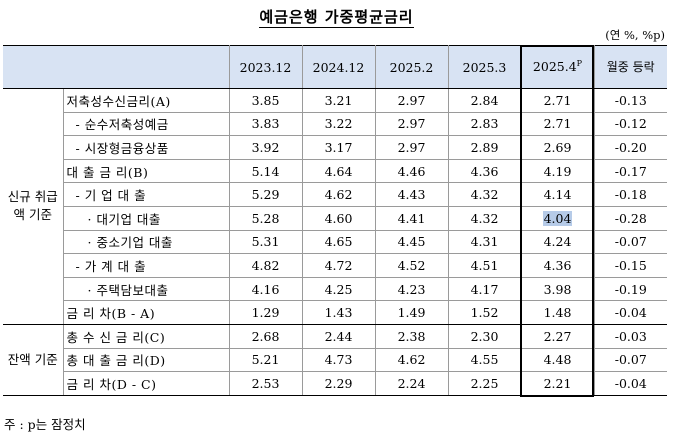 Image resolution: width=673 pixels, height=439 pixels. What do you see at coordinates (484, 383) in the screenshot?
I see `value-cell: 2.25` at bounding box center [484, 383].